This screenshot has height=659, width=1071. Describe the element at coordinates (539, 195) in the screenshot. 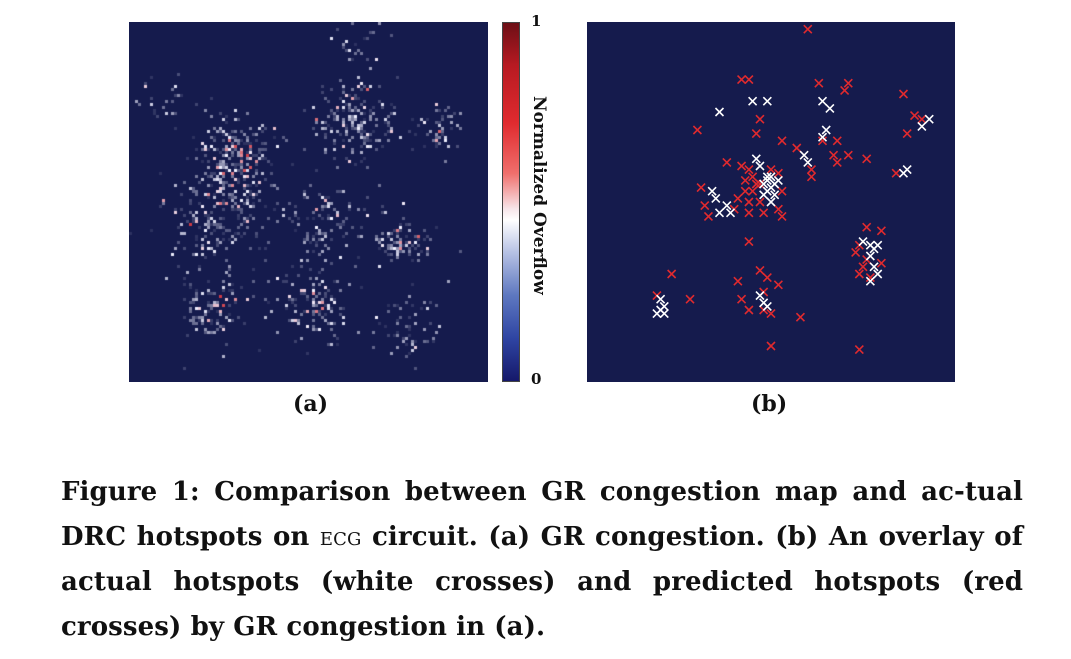

I see `colorbar-title-text: Normalized Overflow` at that location.